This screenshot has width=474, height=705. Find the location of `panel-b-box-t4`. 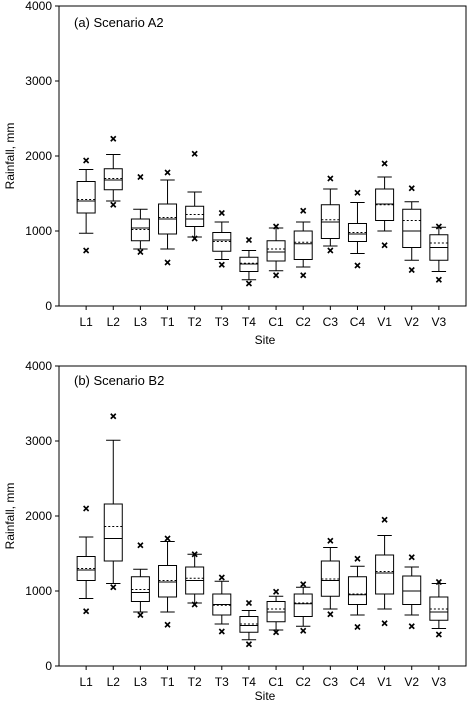

panel-b-box-t4 is located at coordinates (249, 623).